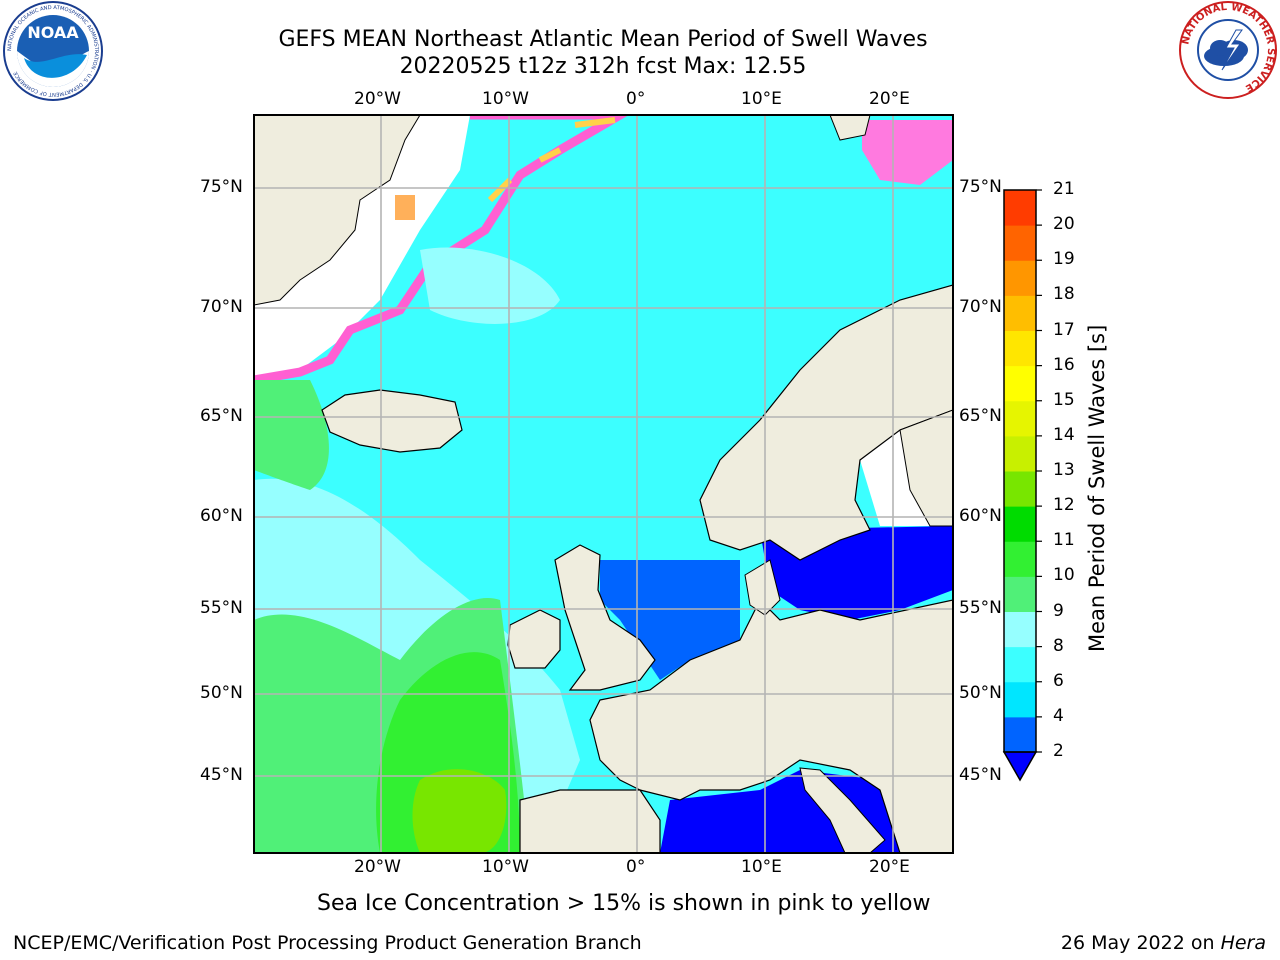 The width and height of the screenshot is (1280, 960). Describe the element at coordinates (405, 207) in the screenshot. I see `sea-ice-patch` at that location.